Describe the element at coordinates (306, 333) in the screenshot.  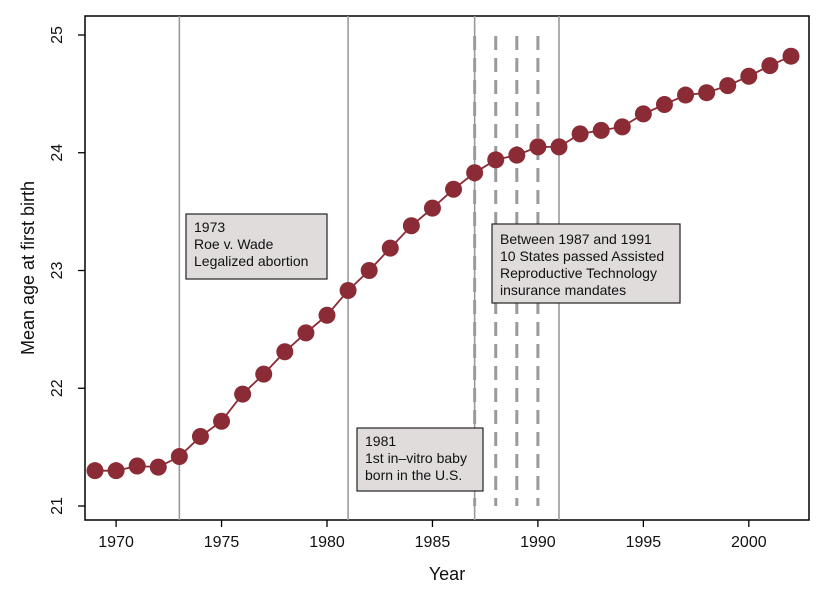
I see `data-point-1979` at that location.